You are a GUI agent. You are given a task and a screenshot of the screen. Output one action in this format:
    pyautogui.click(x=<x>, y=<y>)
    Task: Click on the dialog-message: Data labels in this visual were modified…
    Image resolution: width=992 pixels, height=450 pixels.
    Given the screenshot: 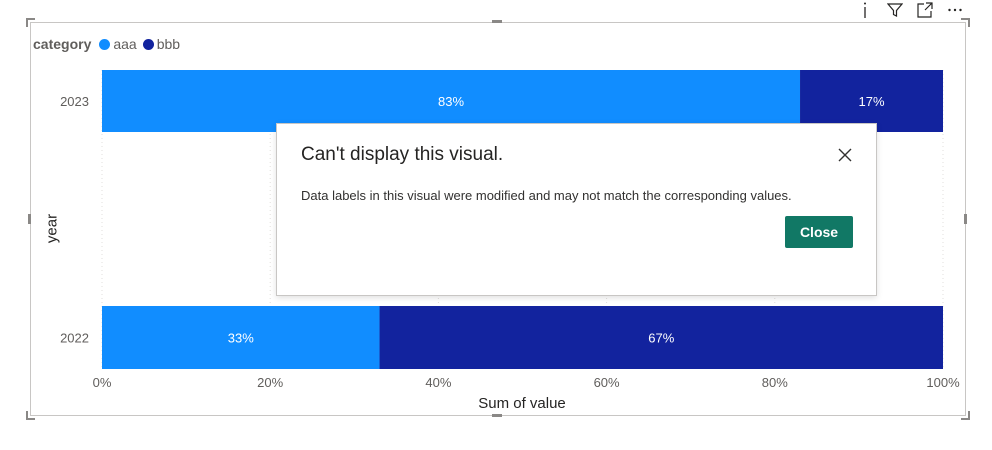 What is the action you would take?
    pyautogui.click(x=546, y=195)
    